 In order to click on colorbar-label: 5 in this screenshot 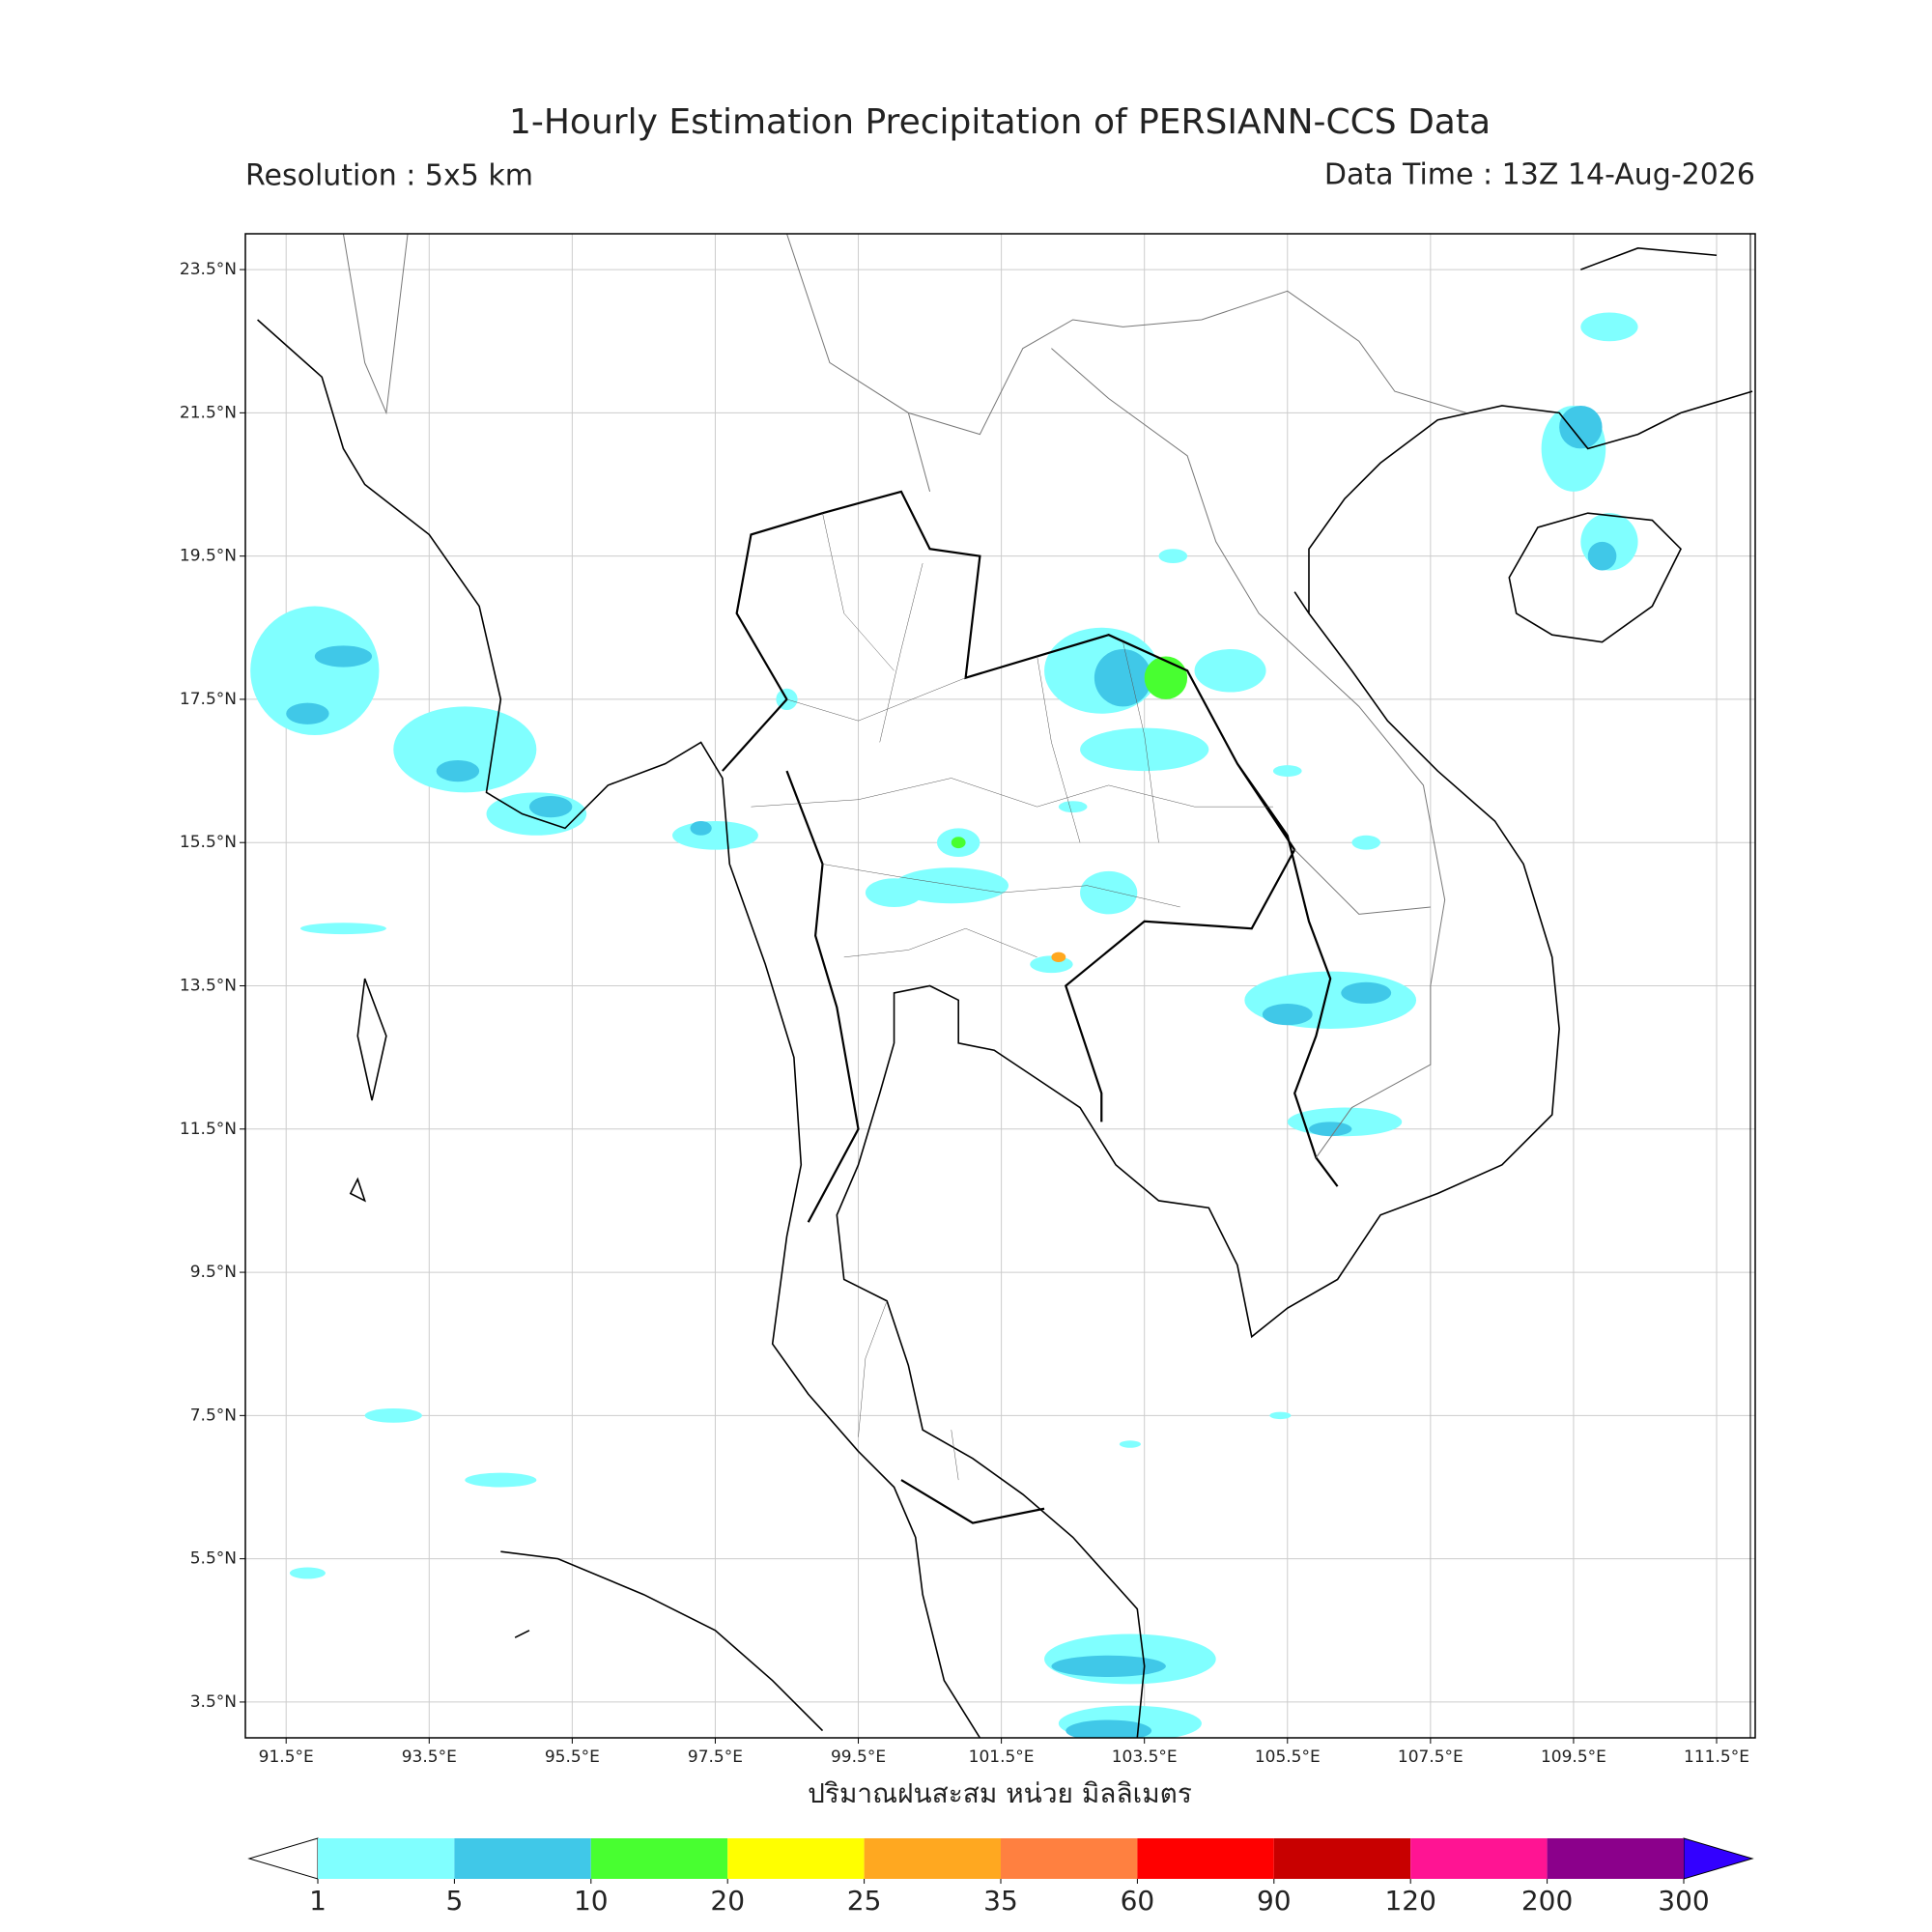, I will do `click(454, 1901)`.